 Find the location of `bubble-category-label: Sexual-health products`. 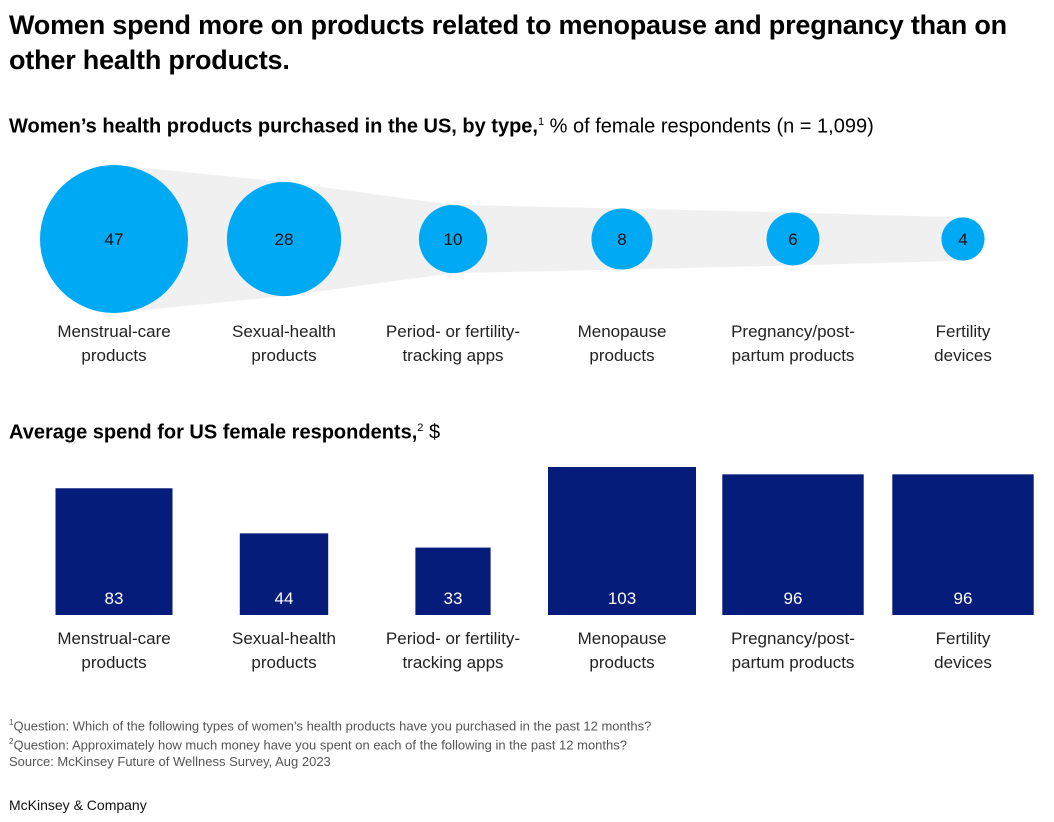

bubble-category-label: Sexual-health products is located at coordinates (284, 343).